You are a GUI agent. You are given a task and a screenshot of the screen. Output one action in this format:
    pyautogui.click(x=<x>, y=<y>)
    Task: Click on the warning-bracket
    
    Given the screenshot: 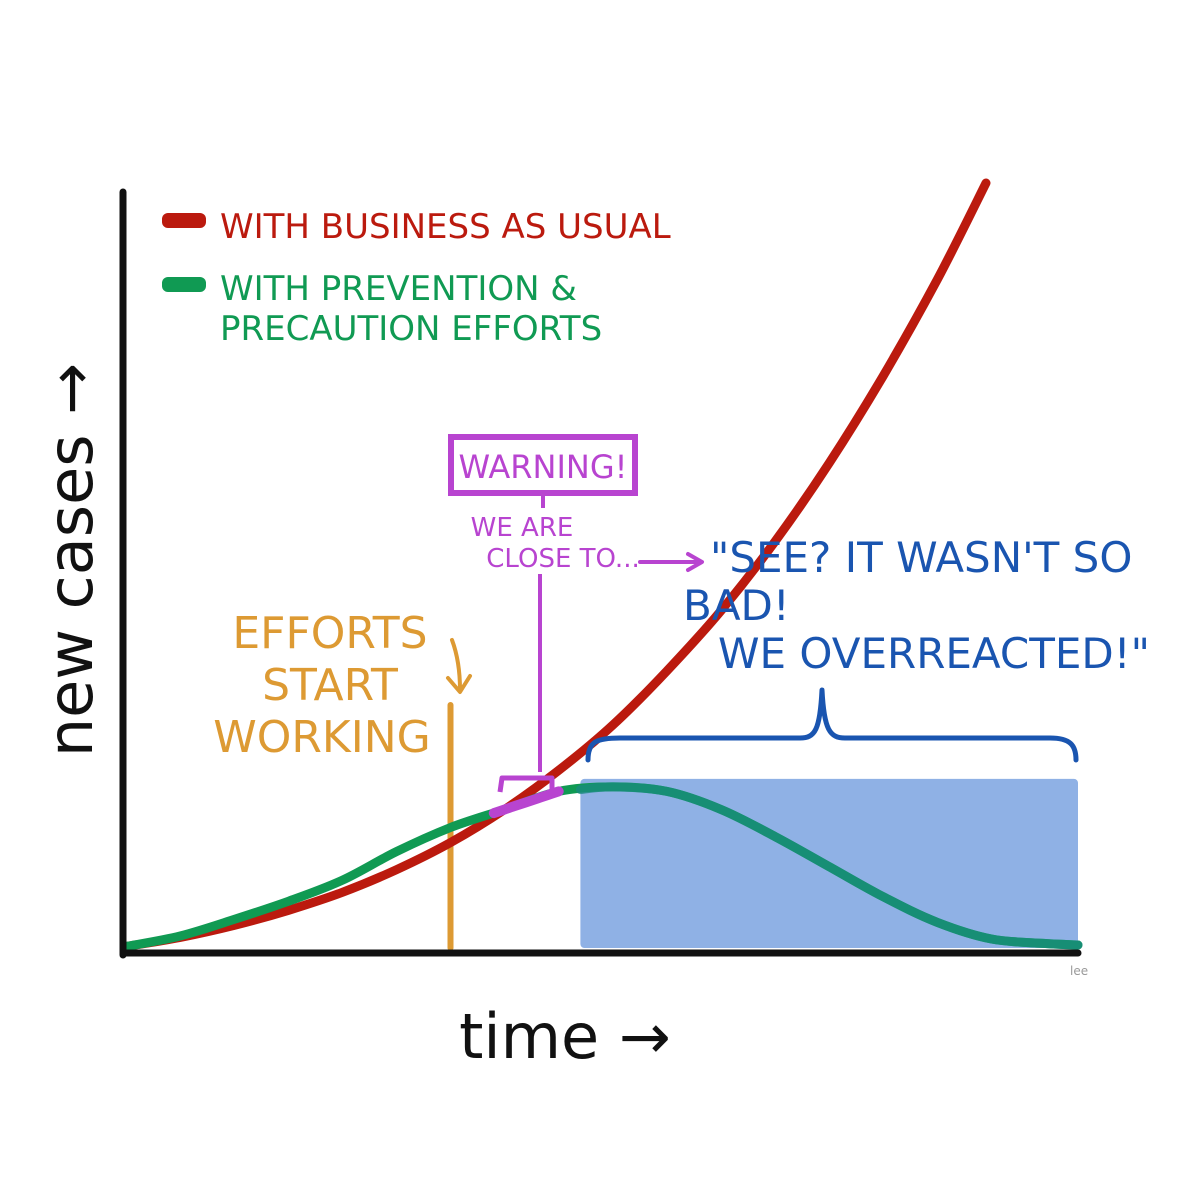 What is the action you would take?
    pyautogui.click(x=526, y=784)
    